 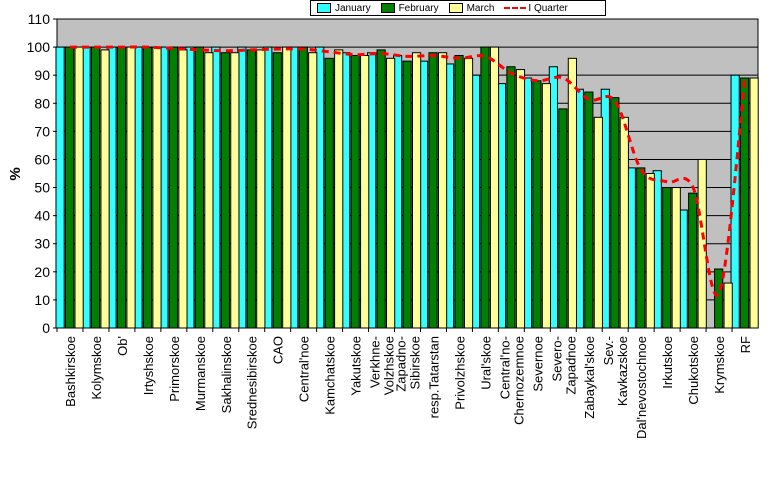 What do you see at coordinates (480, 8) in the screenshot?
I see `legend-label-march: March` at bounding box center [480, 8].